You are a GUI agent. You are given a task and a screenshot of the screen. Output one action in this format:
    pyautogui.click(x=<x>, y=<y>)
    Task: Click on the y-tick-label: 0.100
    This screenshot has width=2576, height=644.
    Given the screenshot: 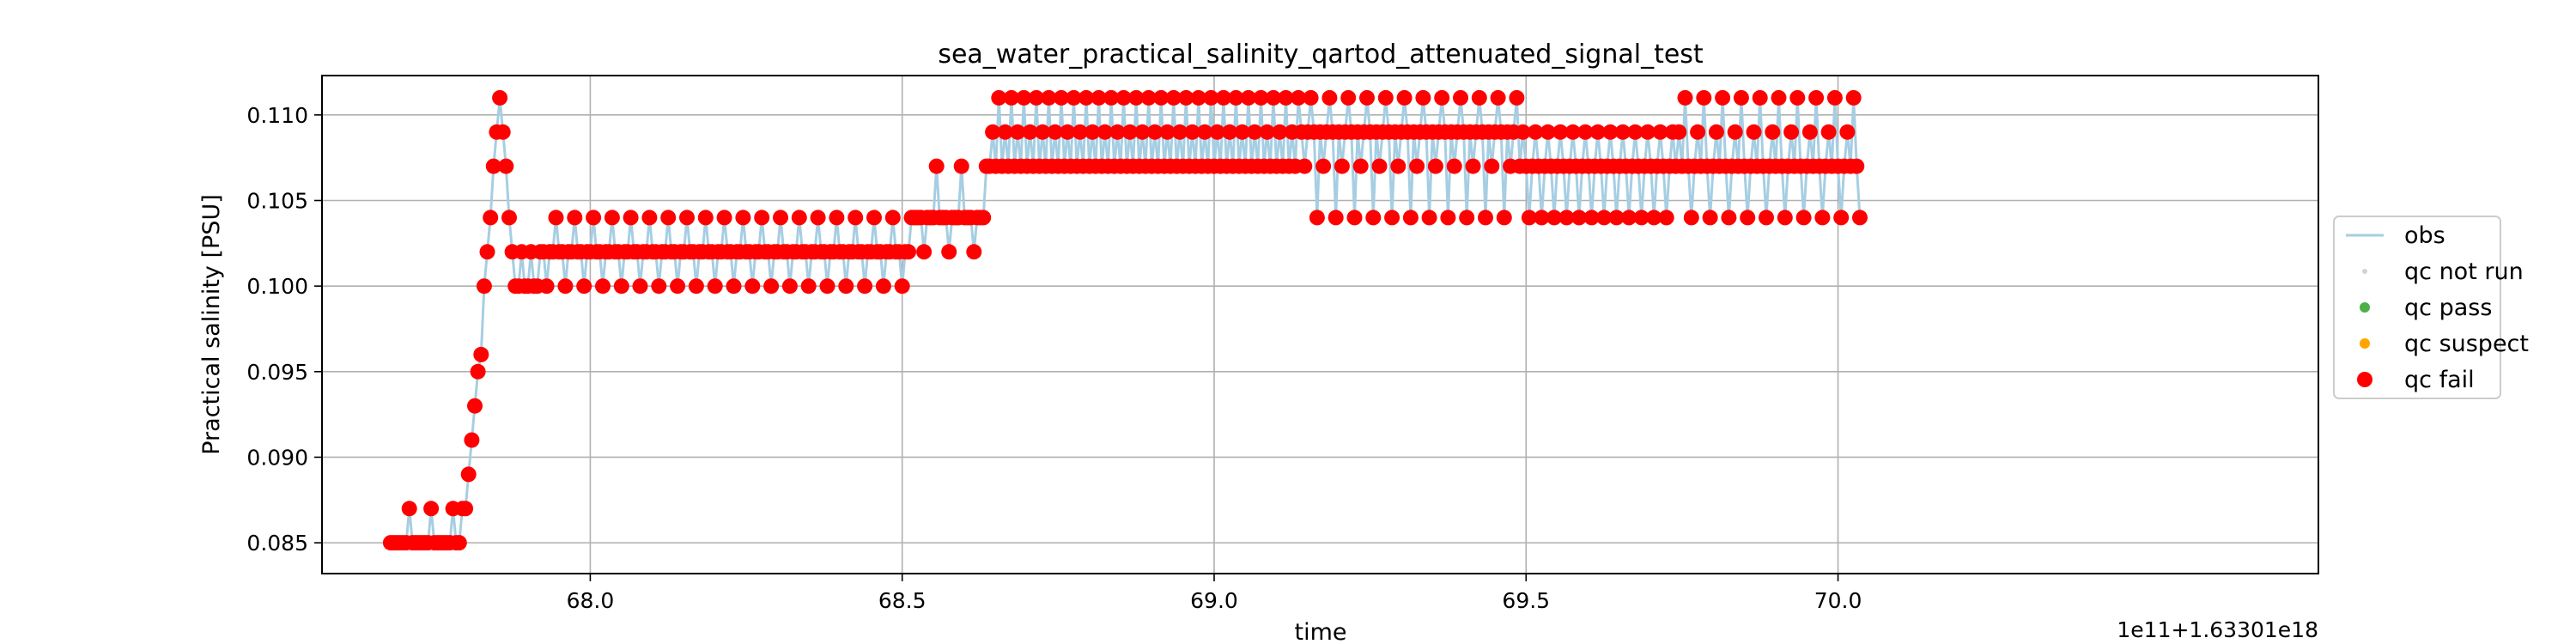 What is the action you would take?
    pyautogui.click(x=277, y=286)
    